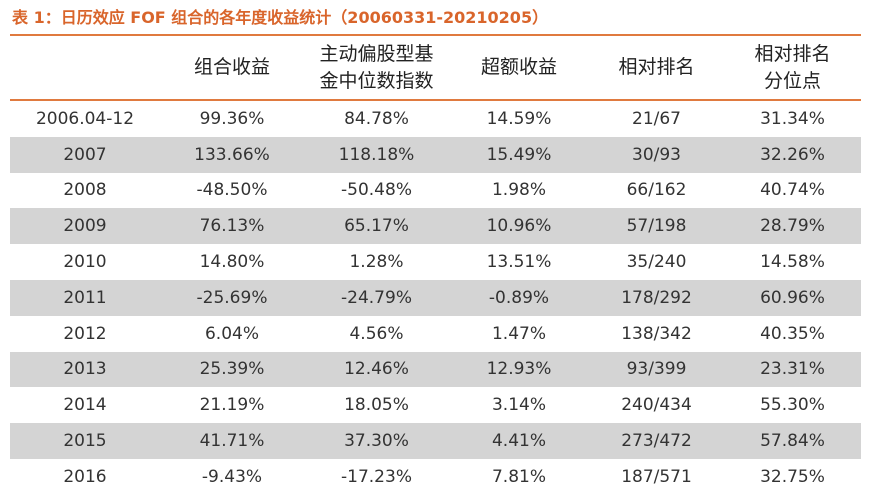 The image size is (869, 495). Describe the element at coordinates (85, 119) in the screenshot. I see `year-cell: 2006.04-12` at that location.